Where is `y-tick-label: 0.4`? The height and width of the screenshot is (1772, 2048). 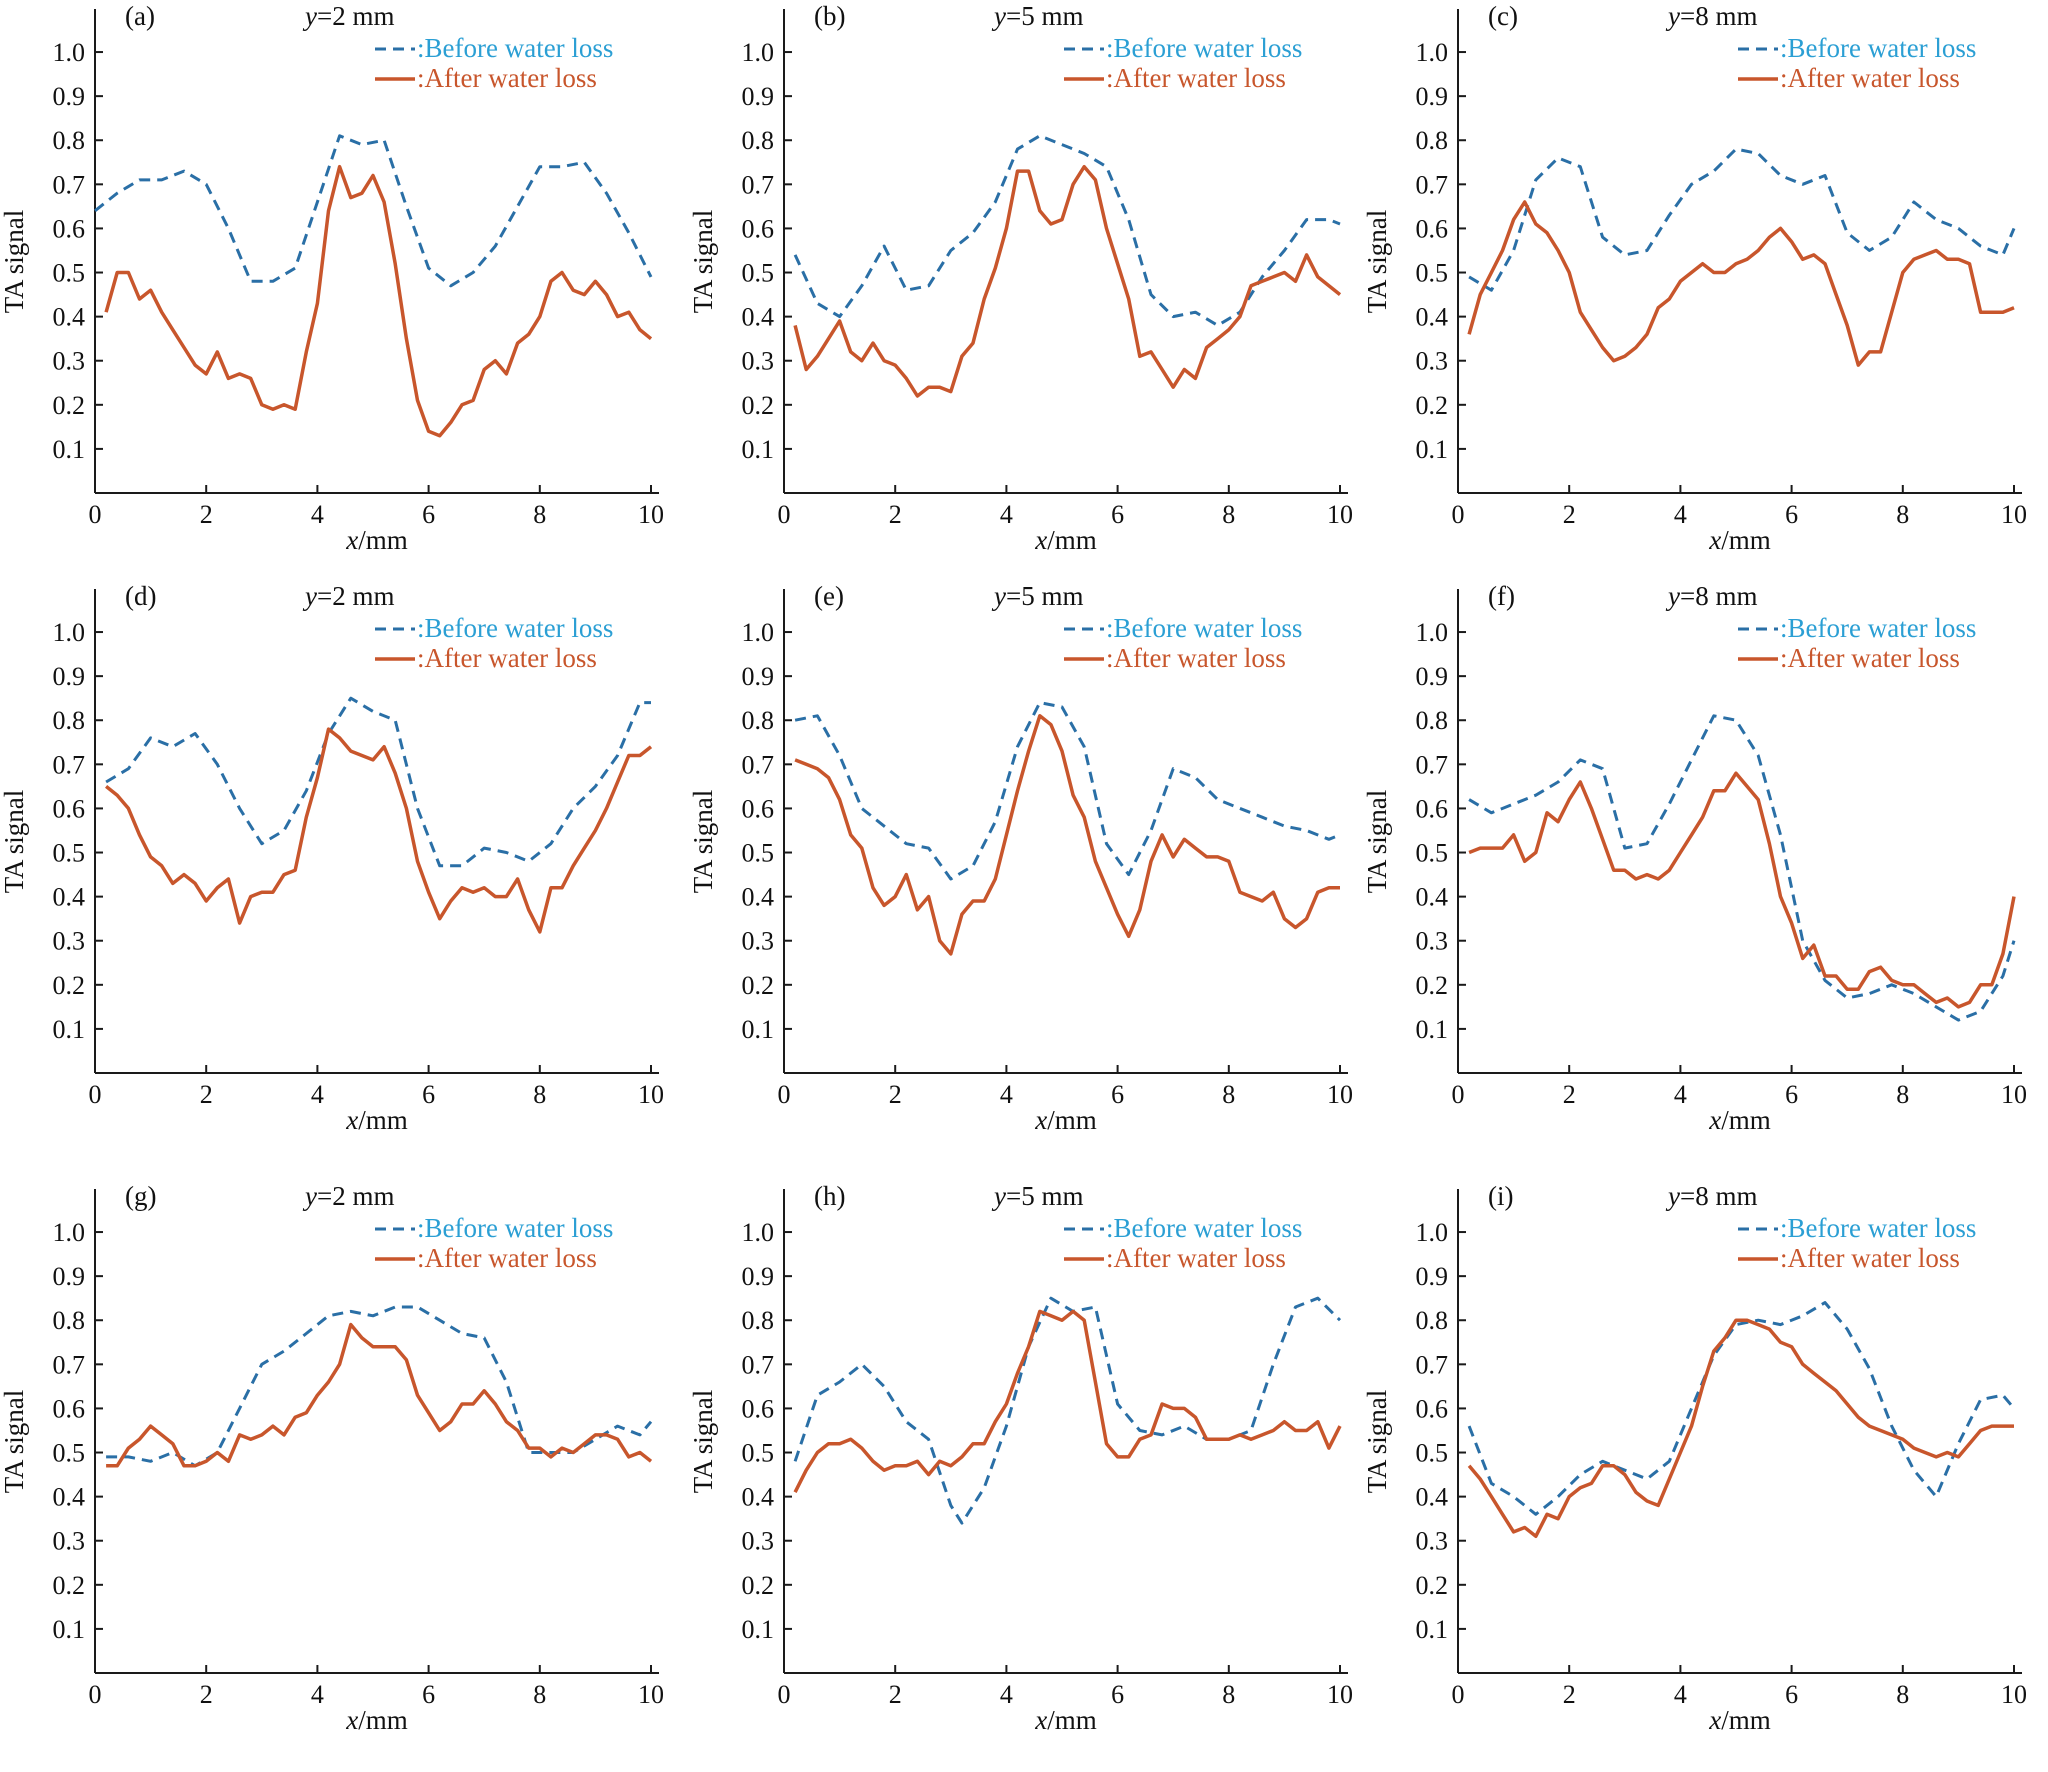 y-tick-label: 0.4 is located at coordinates (69, 1497).